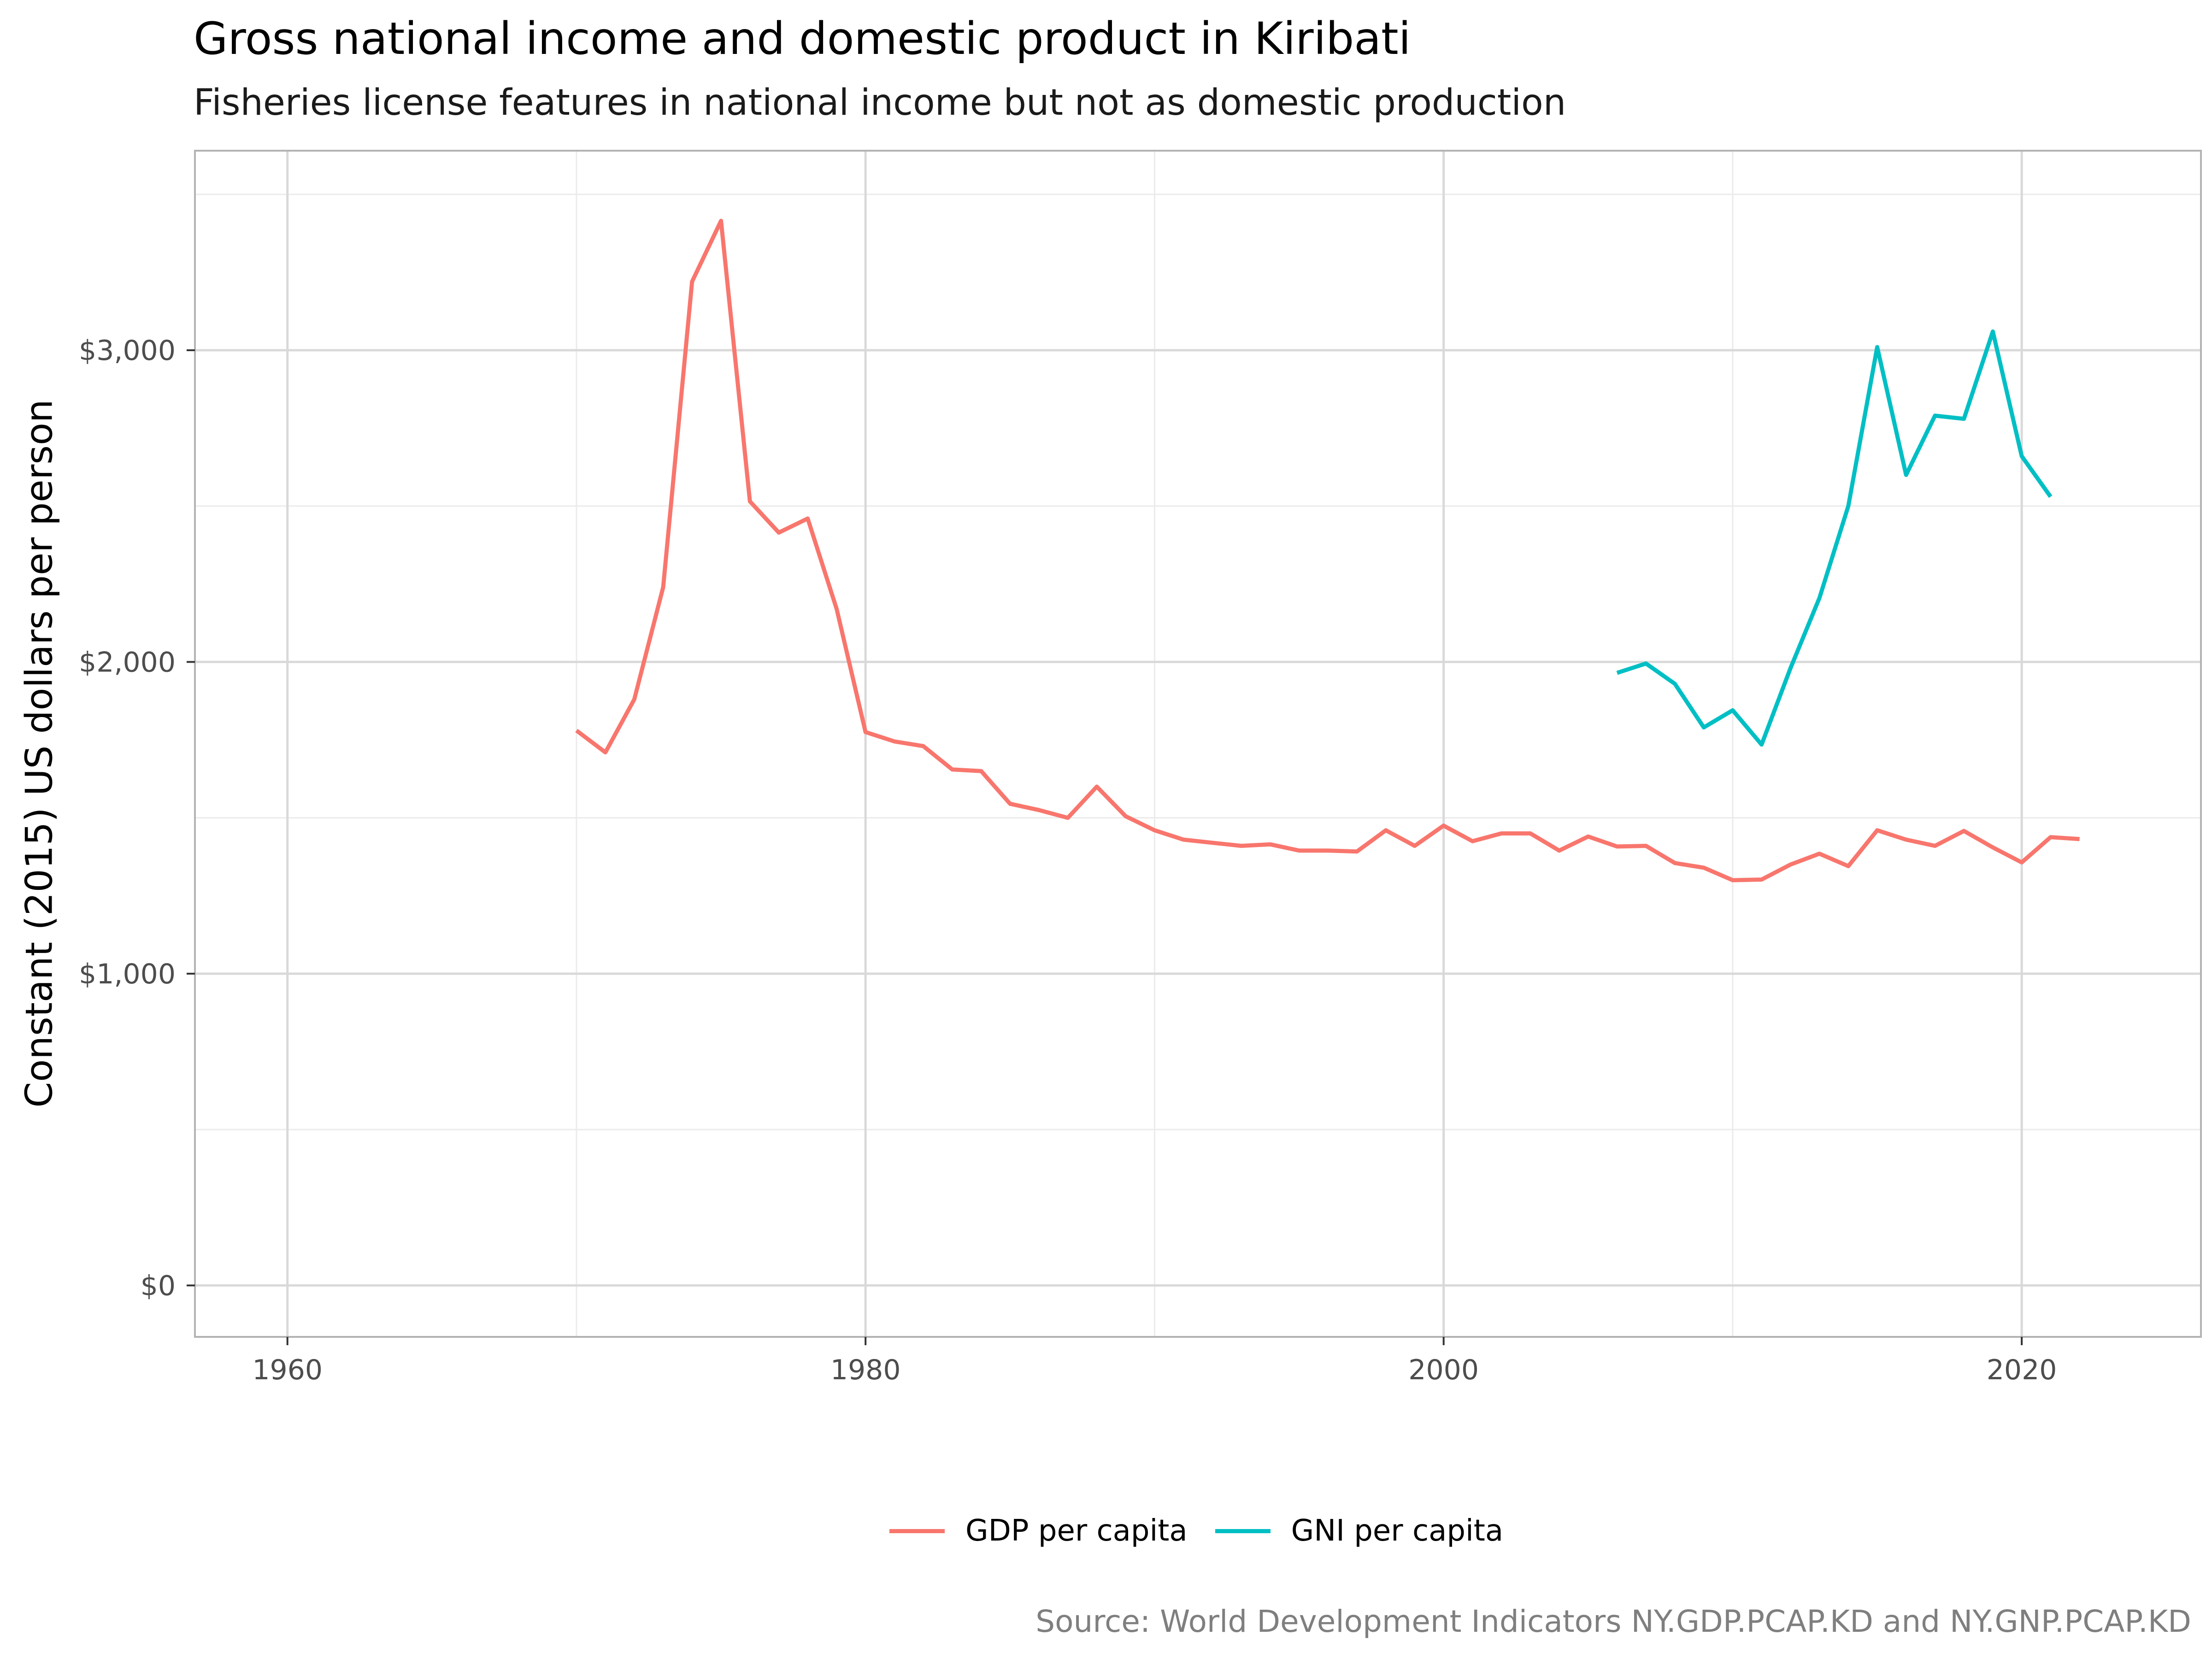 The image size is (2212, 1659). Describe the element at coordinates (2022, 1370) in the screenshot. I see `x-tick-label: 2020` at that location.